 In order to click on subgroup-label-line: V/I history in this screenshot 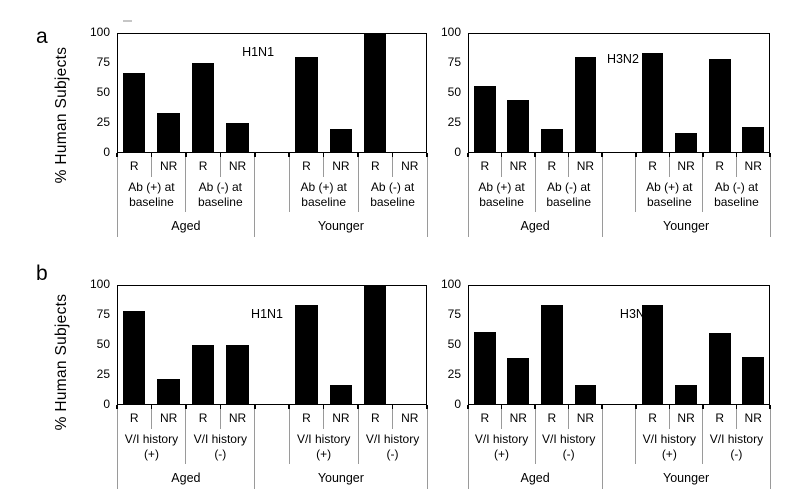, I will do `click(736, 439)`.